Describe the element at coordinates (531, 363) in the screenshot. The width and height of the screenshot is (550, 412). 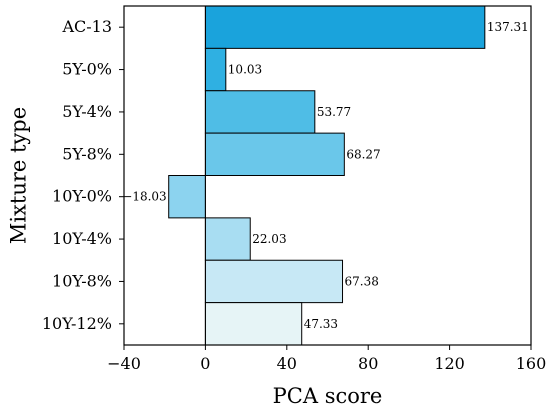
I see `x-tick-label-5: 160` at that location.